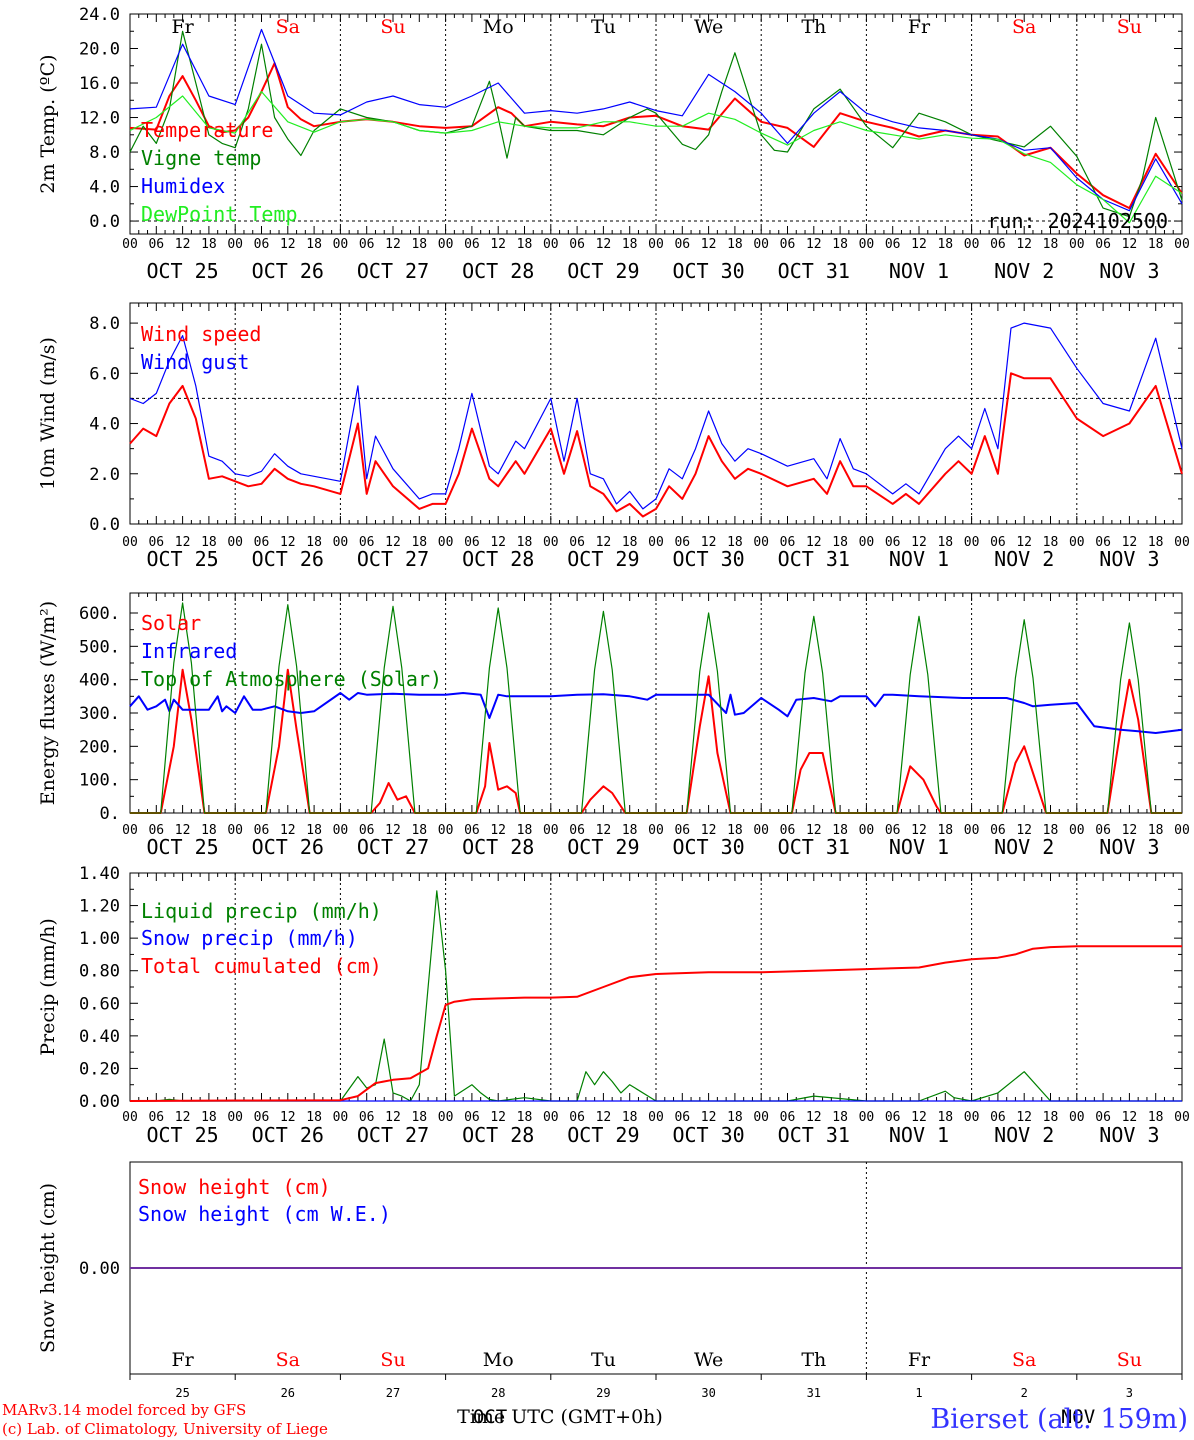 This screenshot has height=1440, width=1194. I want to click on y-tick-label: 2.0, so click(104, 475).